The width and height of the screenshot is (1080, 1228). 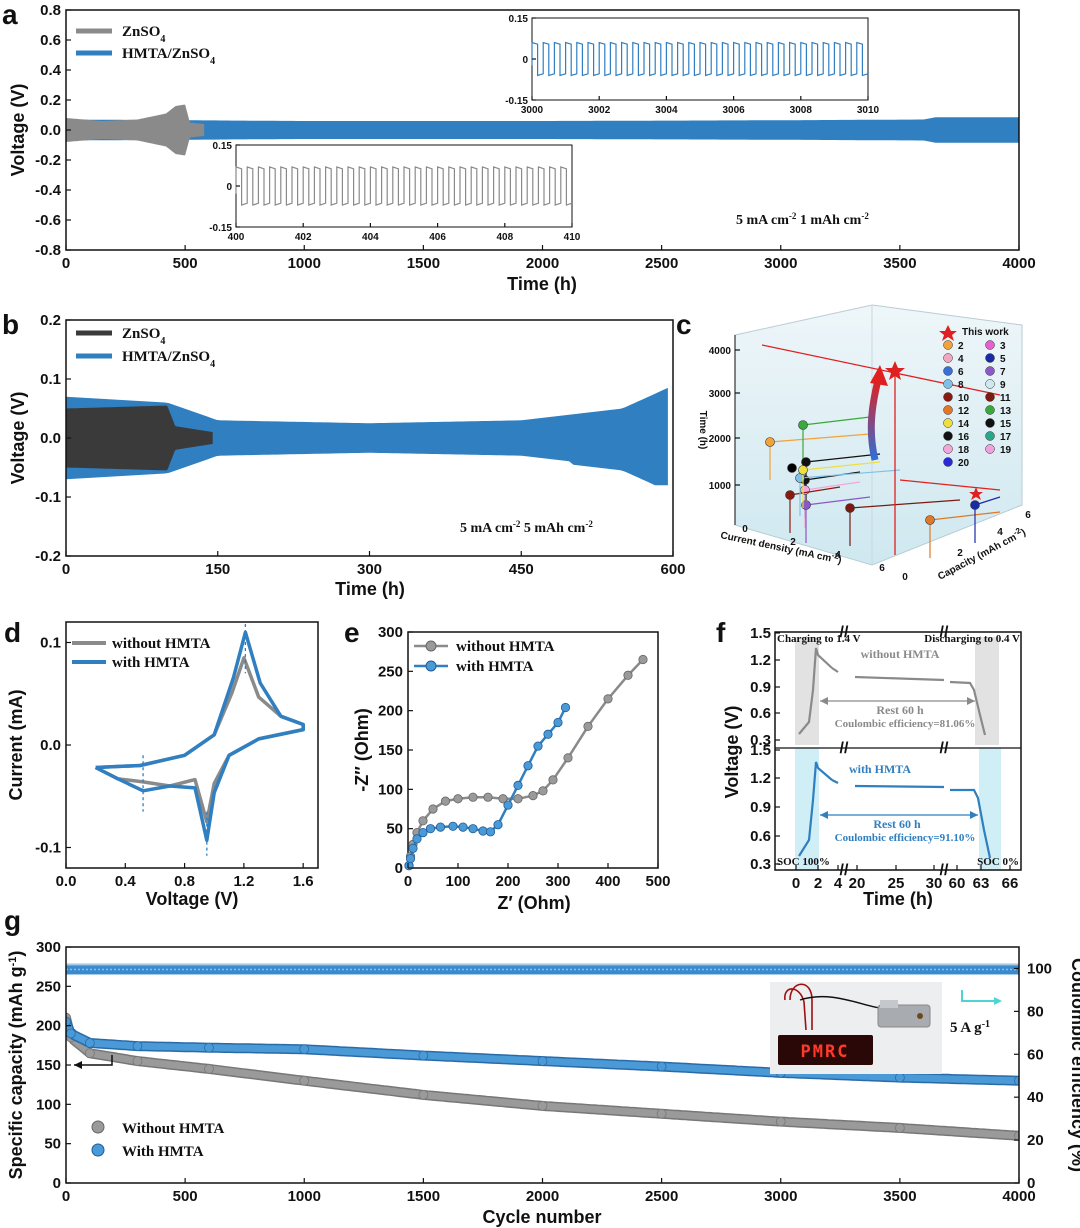 I want to click on f-rest-arrowhead-top-left, so click(x=824, y=701).